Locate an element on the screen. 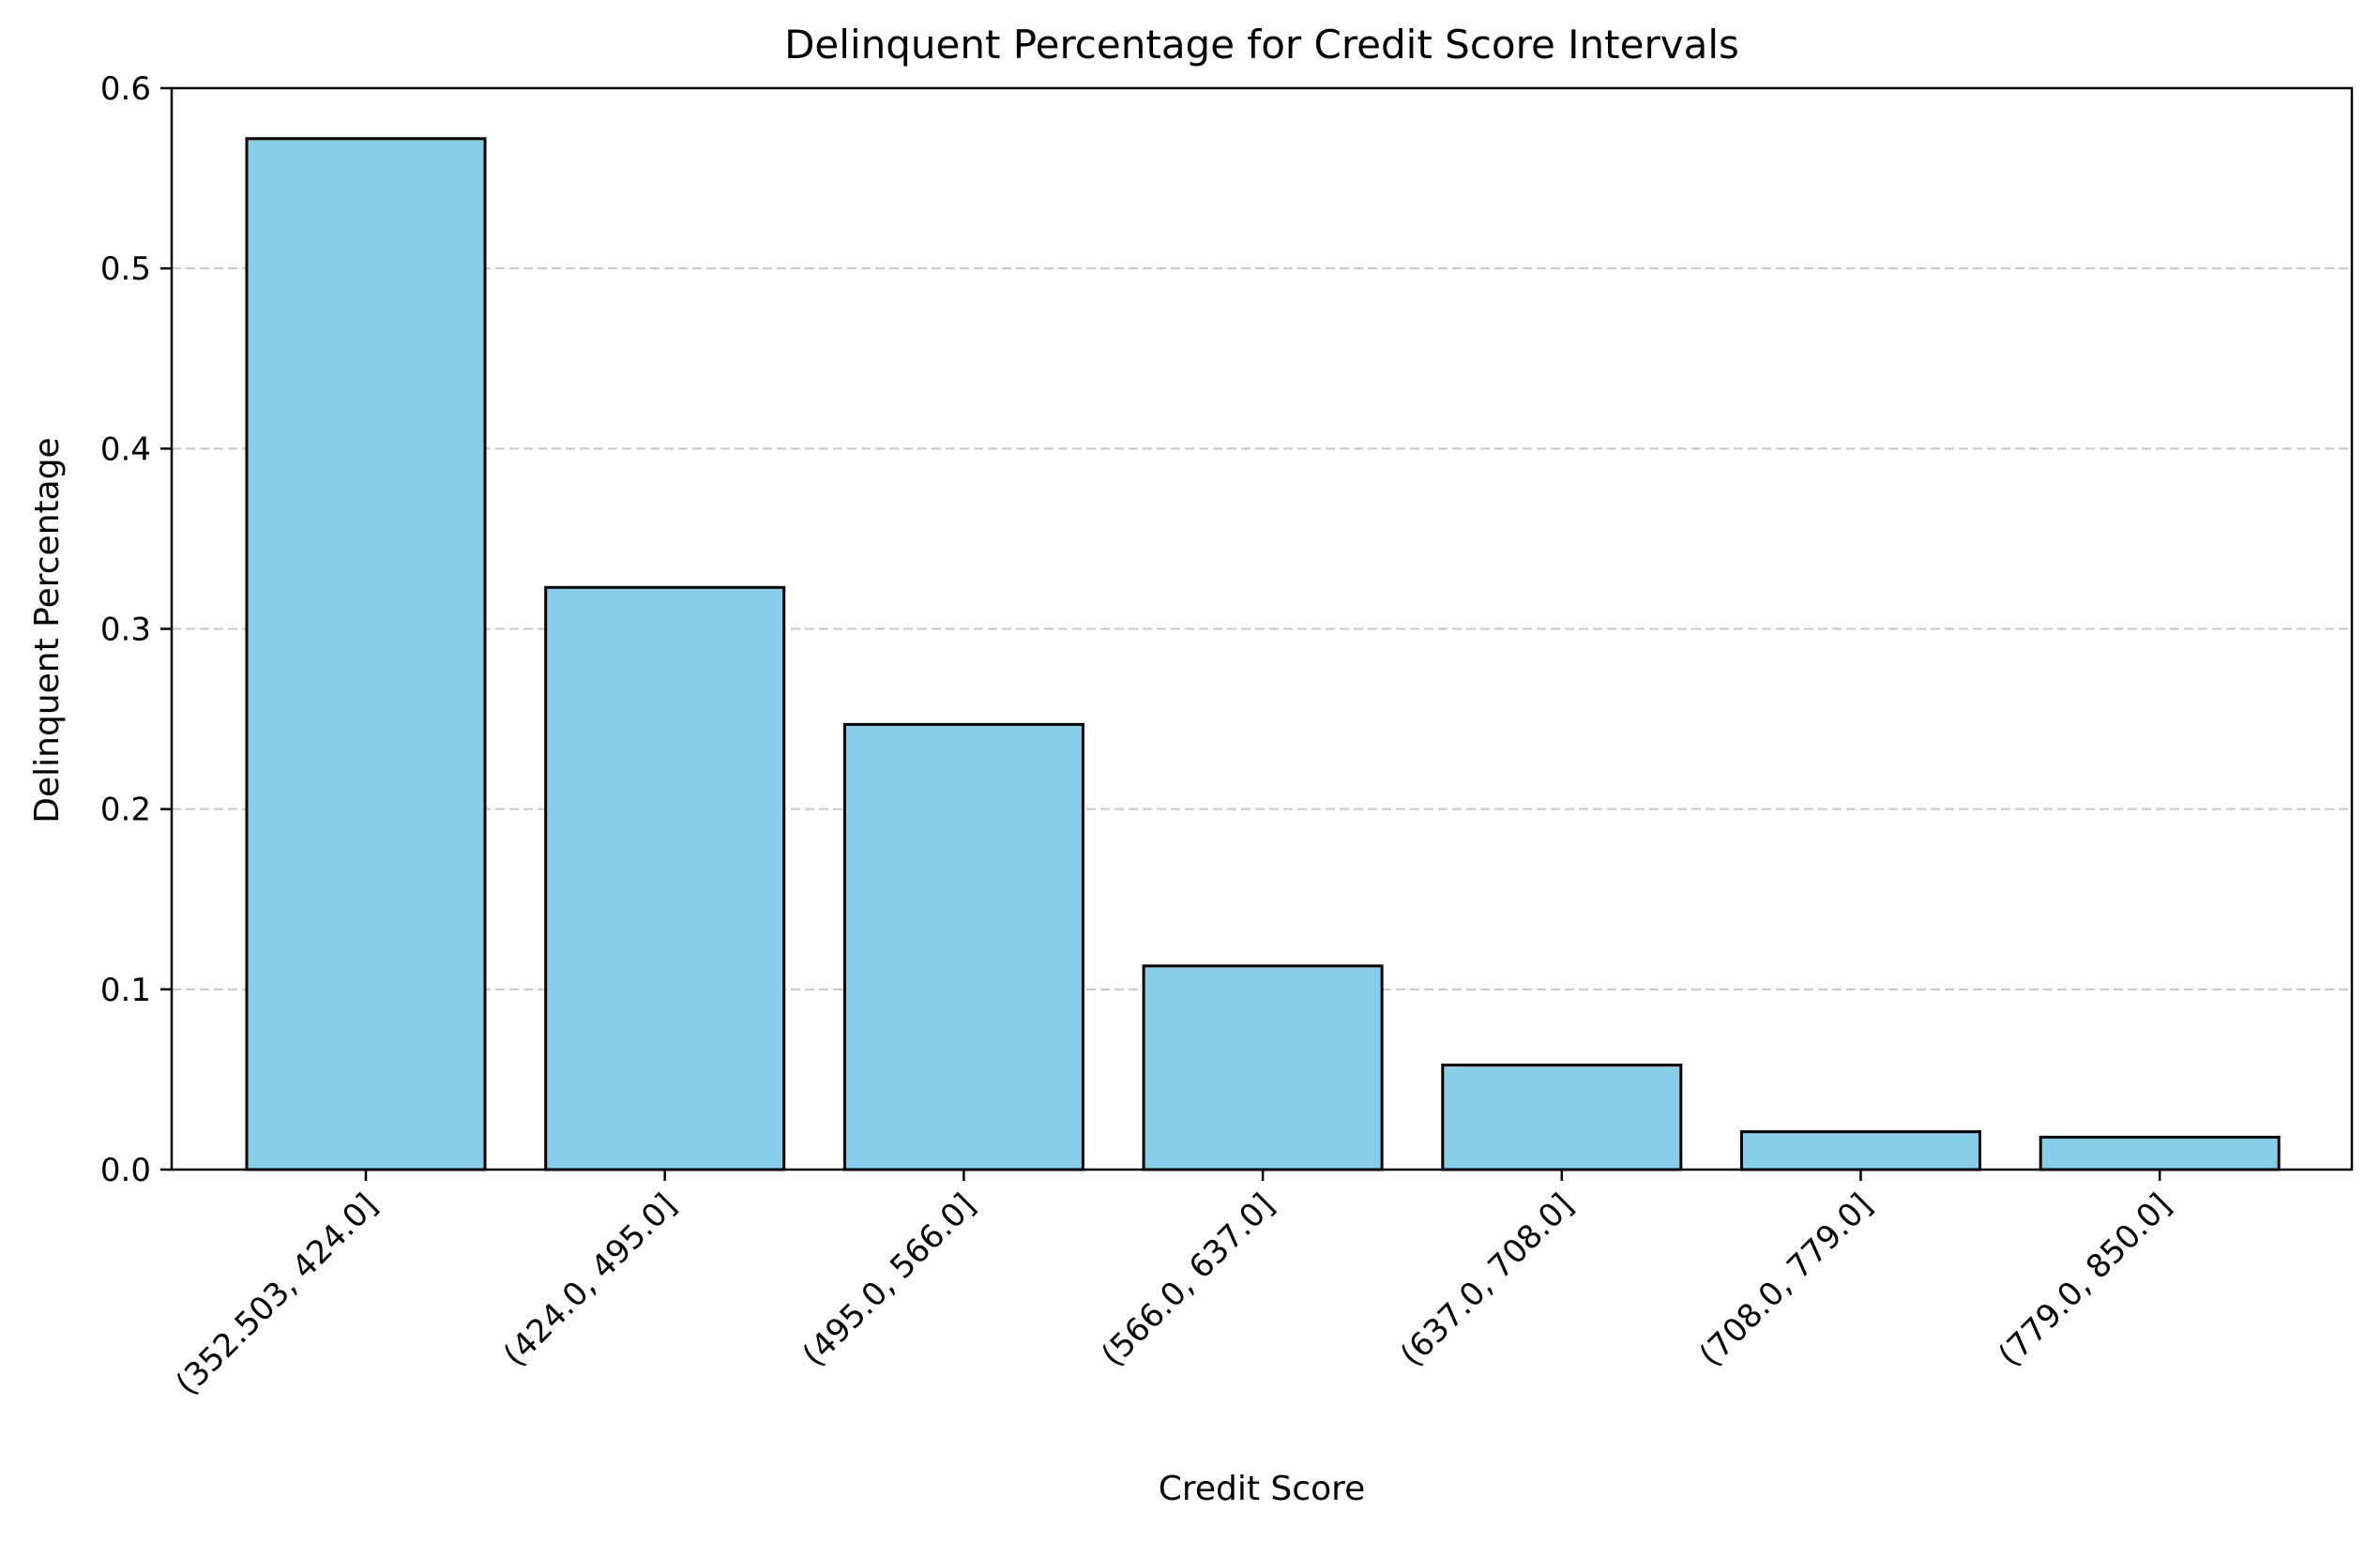  y-tick-label: 0.2 is located at coordinates (125, 811).